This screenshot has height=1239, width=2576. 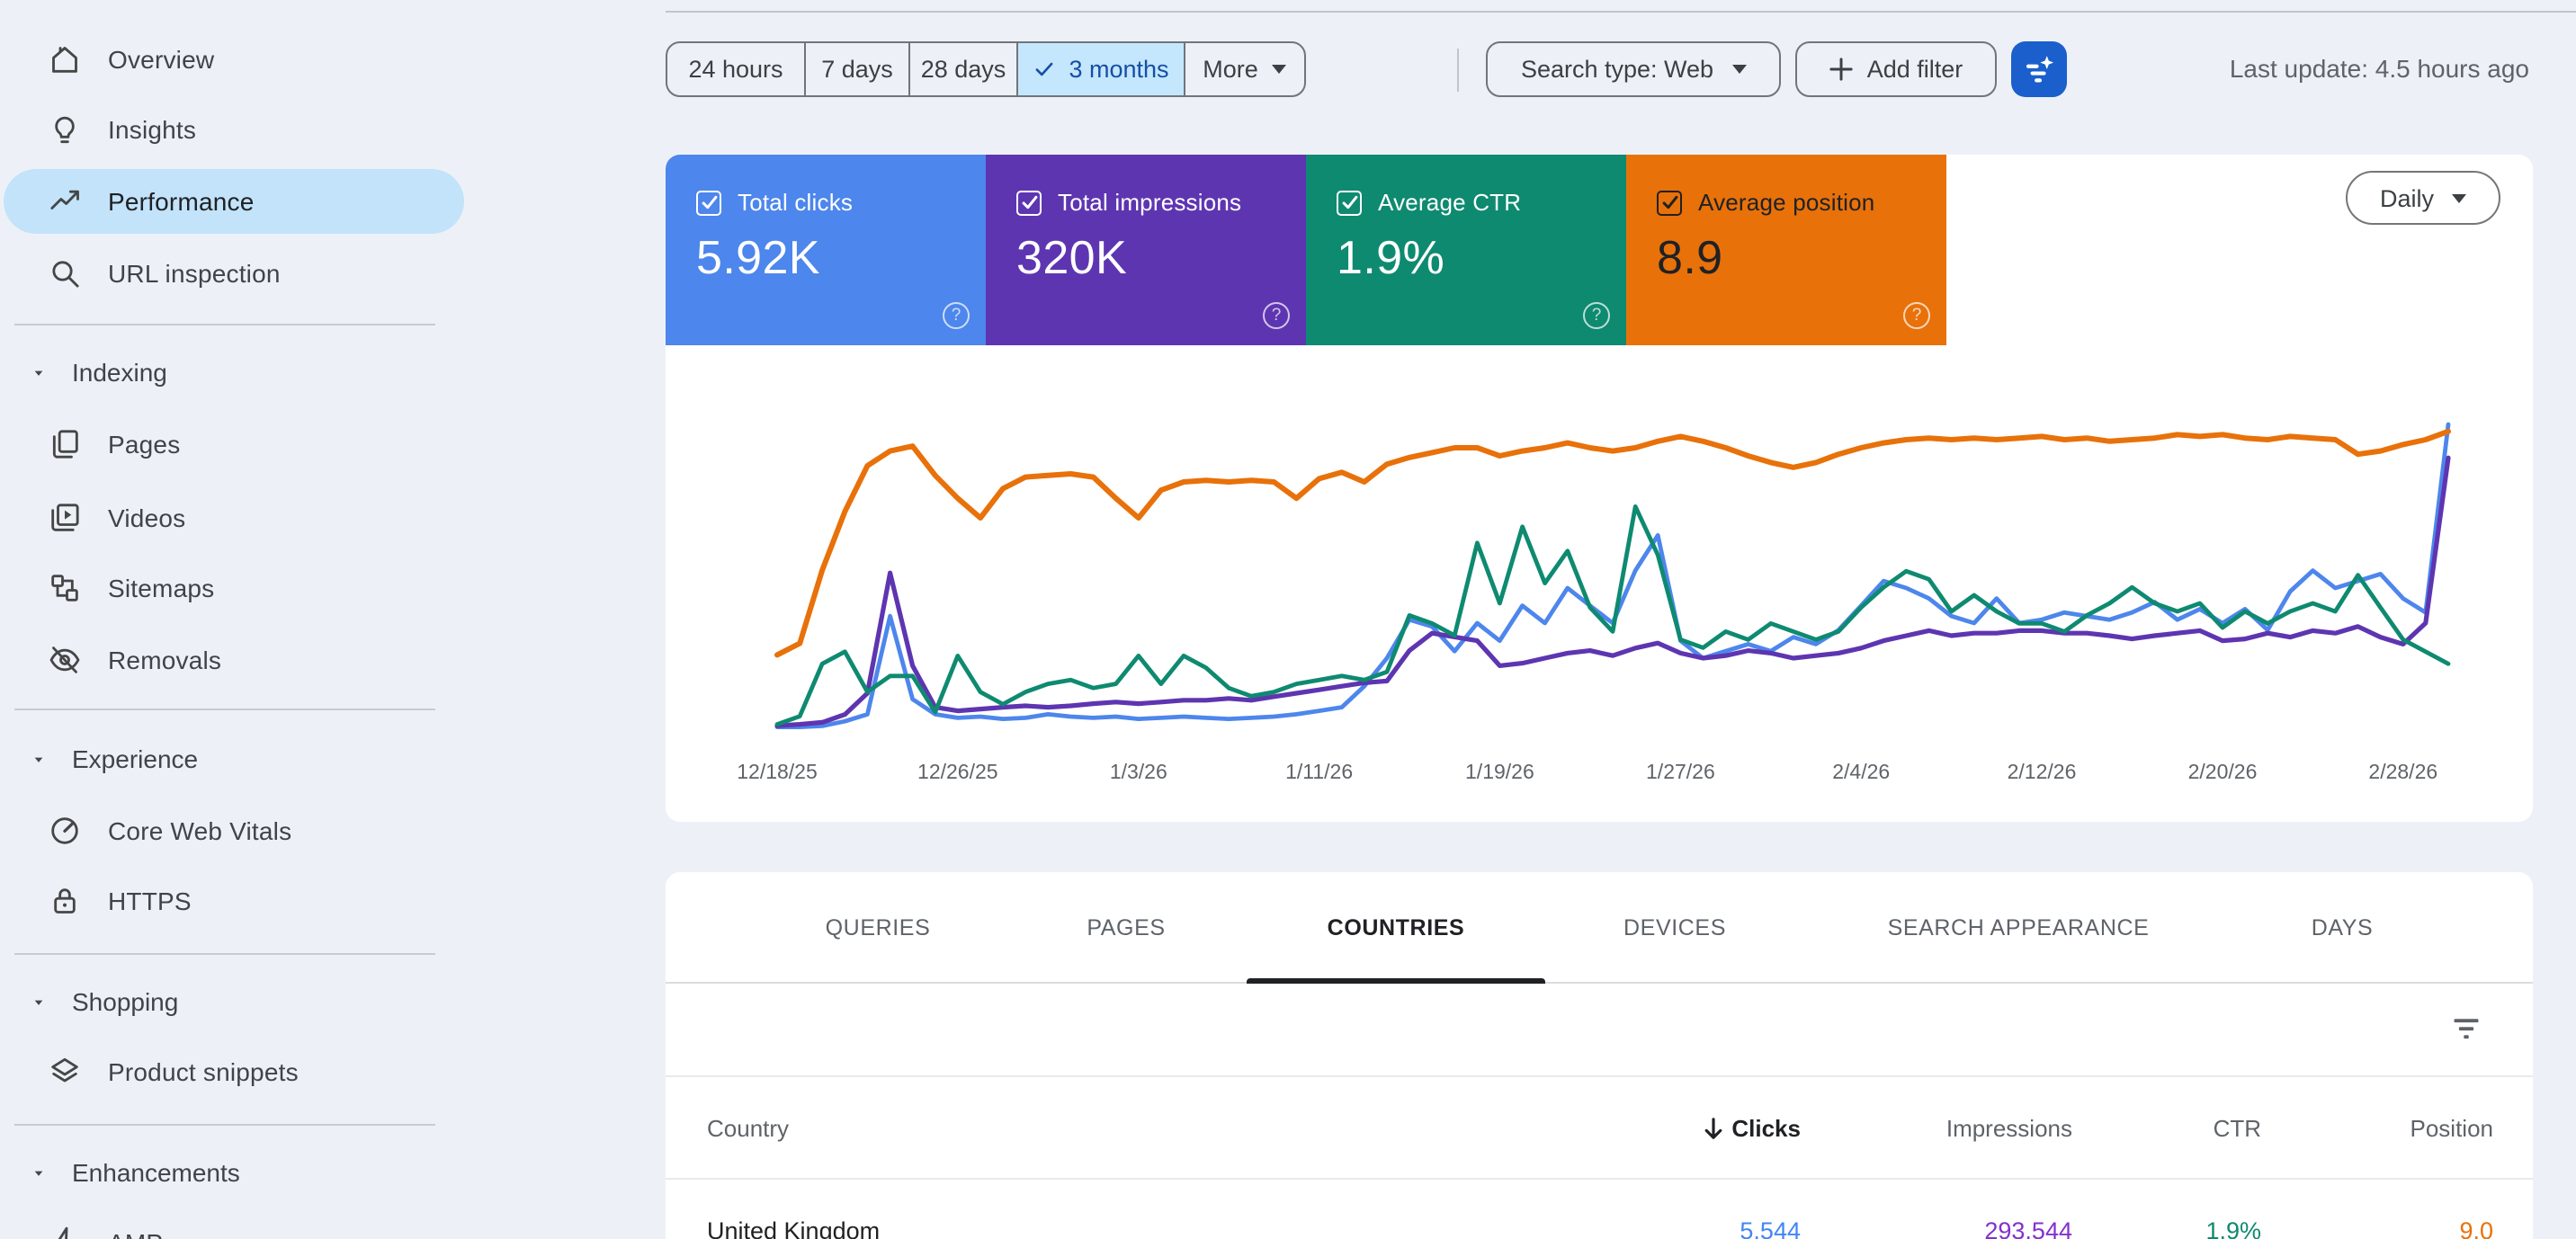 What do you see at coordinates (232, 901) in the screenshot?
I see `sidebar-item-https: HTTPS` at bounding box center [232, 901].